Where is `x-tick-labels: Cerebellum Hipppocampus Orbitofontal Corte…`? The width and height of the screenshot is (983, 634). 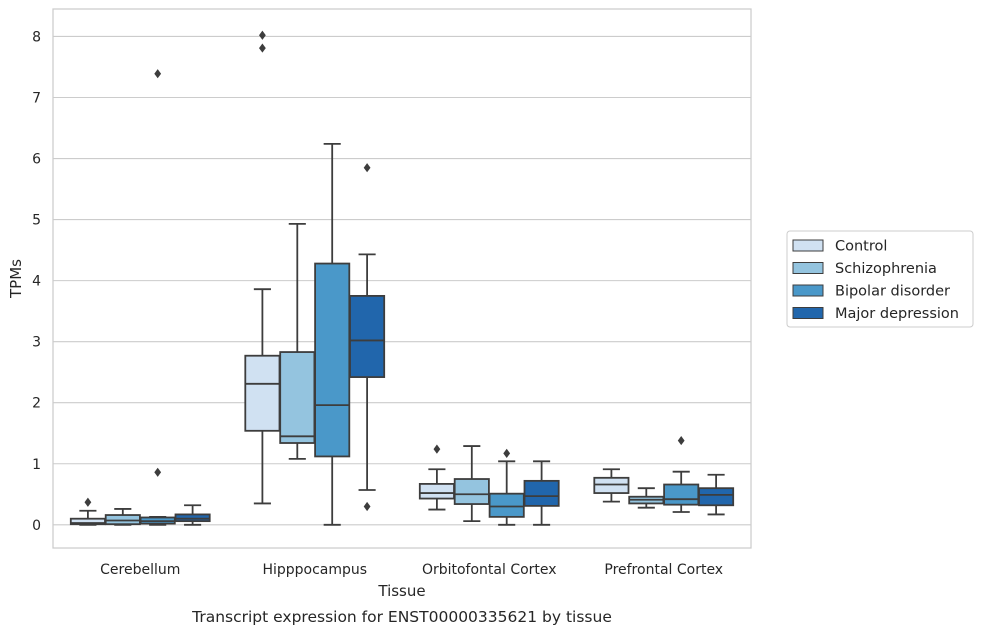 x-tick-labels: Cerebellum Hipppocampus Orbitofontal Corte… is located at coordinates (411, 570).